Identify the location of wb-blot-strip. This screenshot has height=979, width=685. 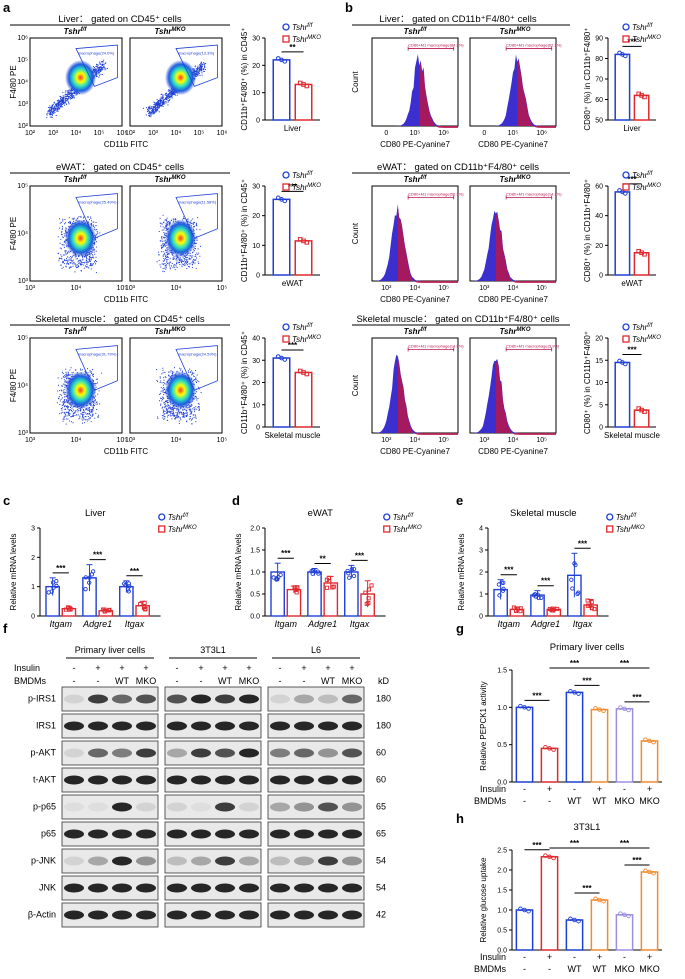
(316, 807).